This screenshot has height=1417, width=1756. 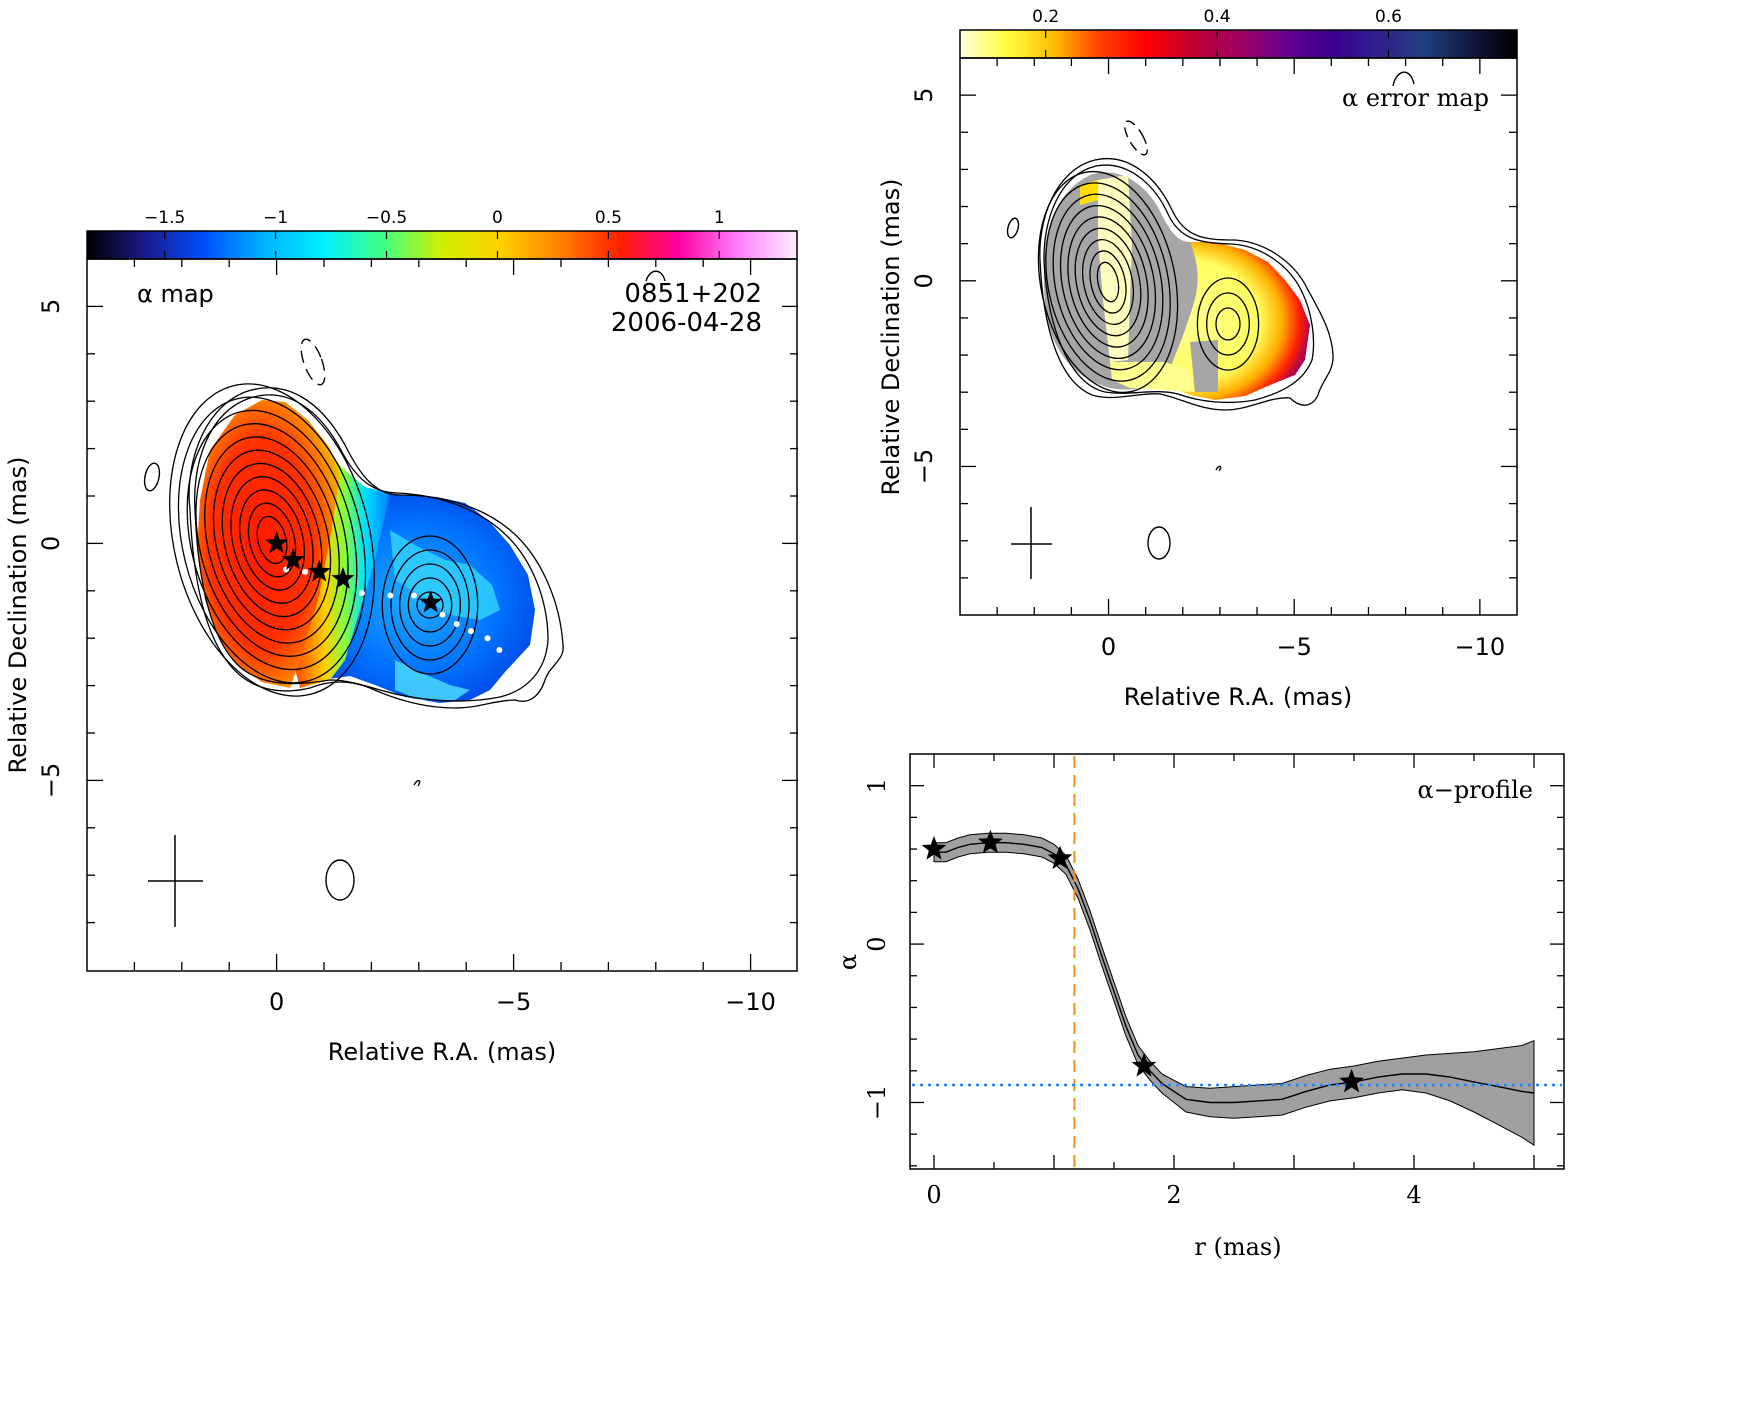 What do you see at coordinates (175, 294) in the screenshot?
I see `alpha-map-title: α map` at bounding box center [175, 294].